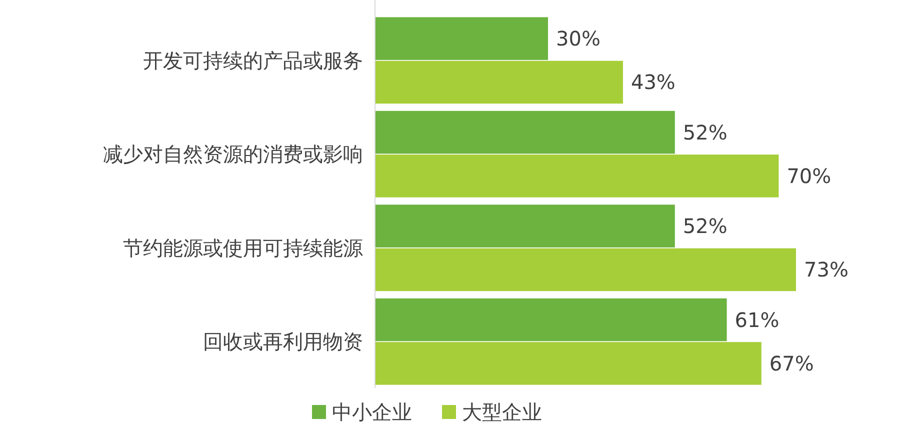 The image size is (902, 437). I want to click on y-tick-label: 节约能源或使用可持续能源, so click(243, 248).